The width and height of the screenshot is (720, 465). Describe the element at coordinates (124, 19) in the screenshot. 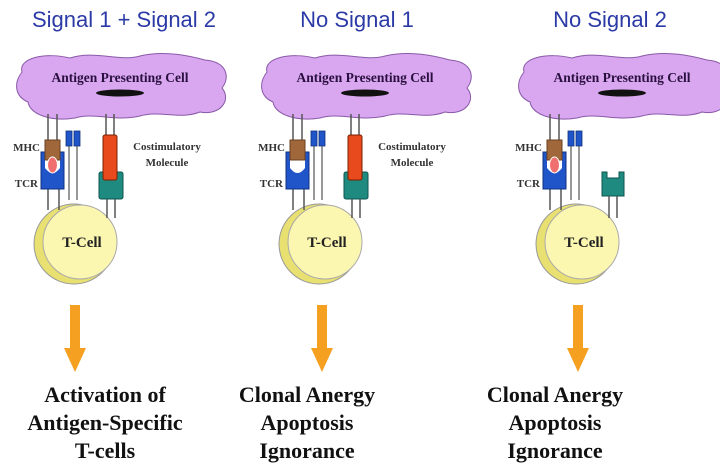

I see `panel-title: Signal 1 + Signal 2` at that location.